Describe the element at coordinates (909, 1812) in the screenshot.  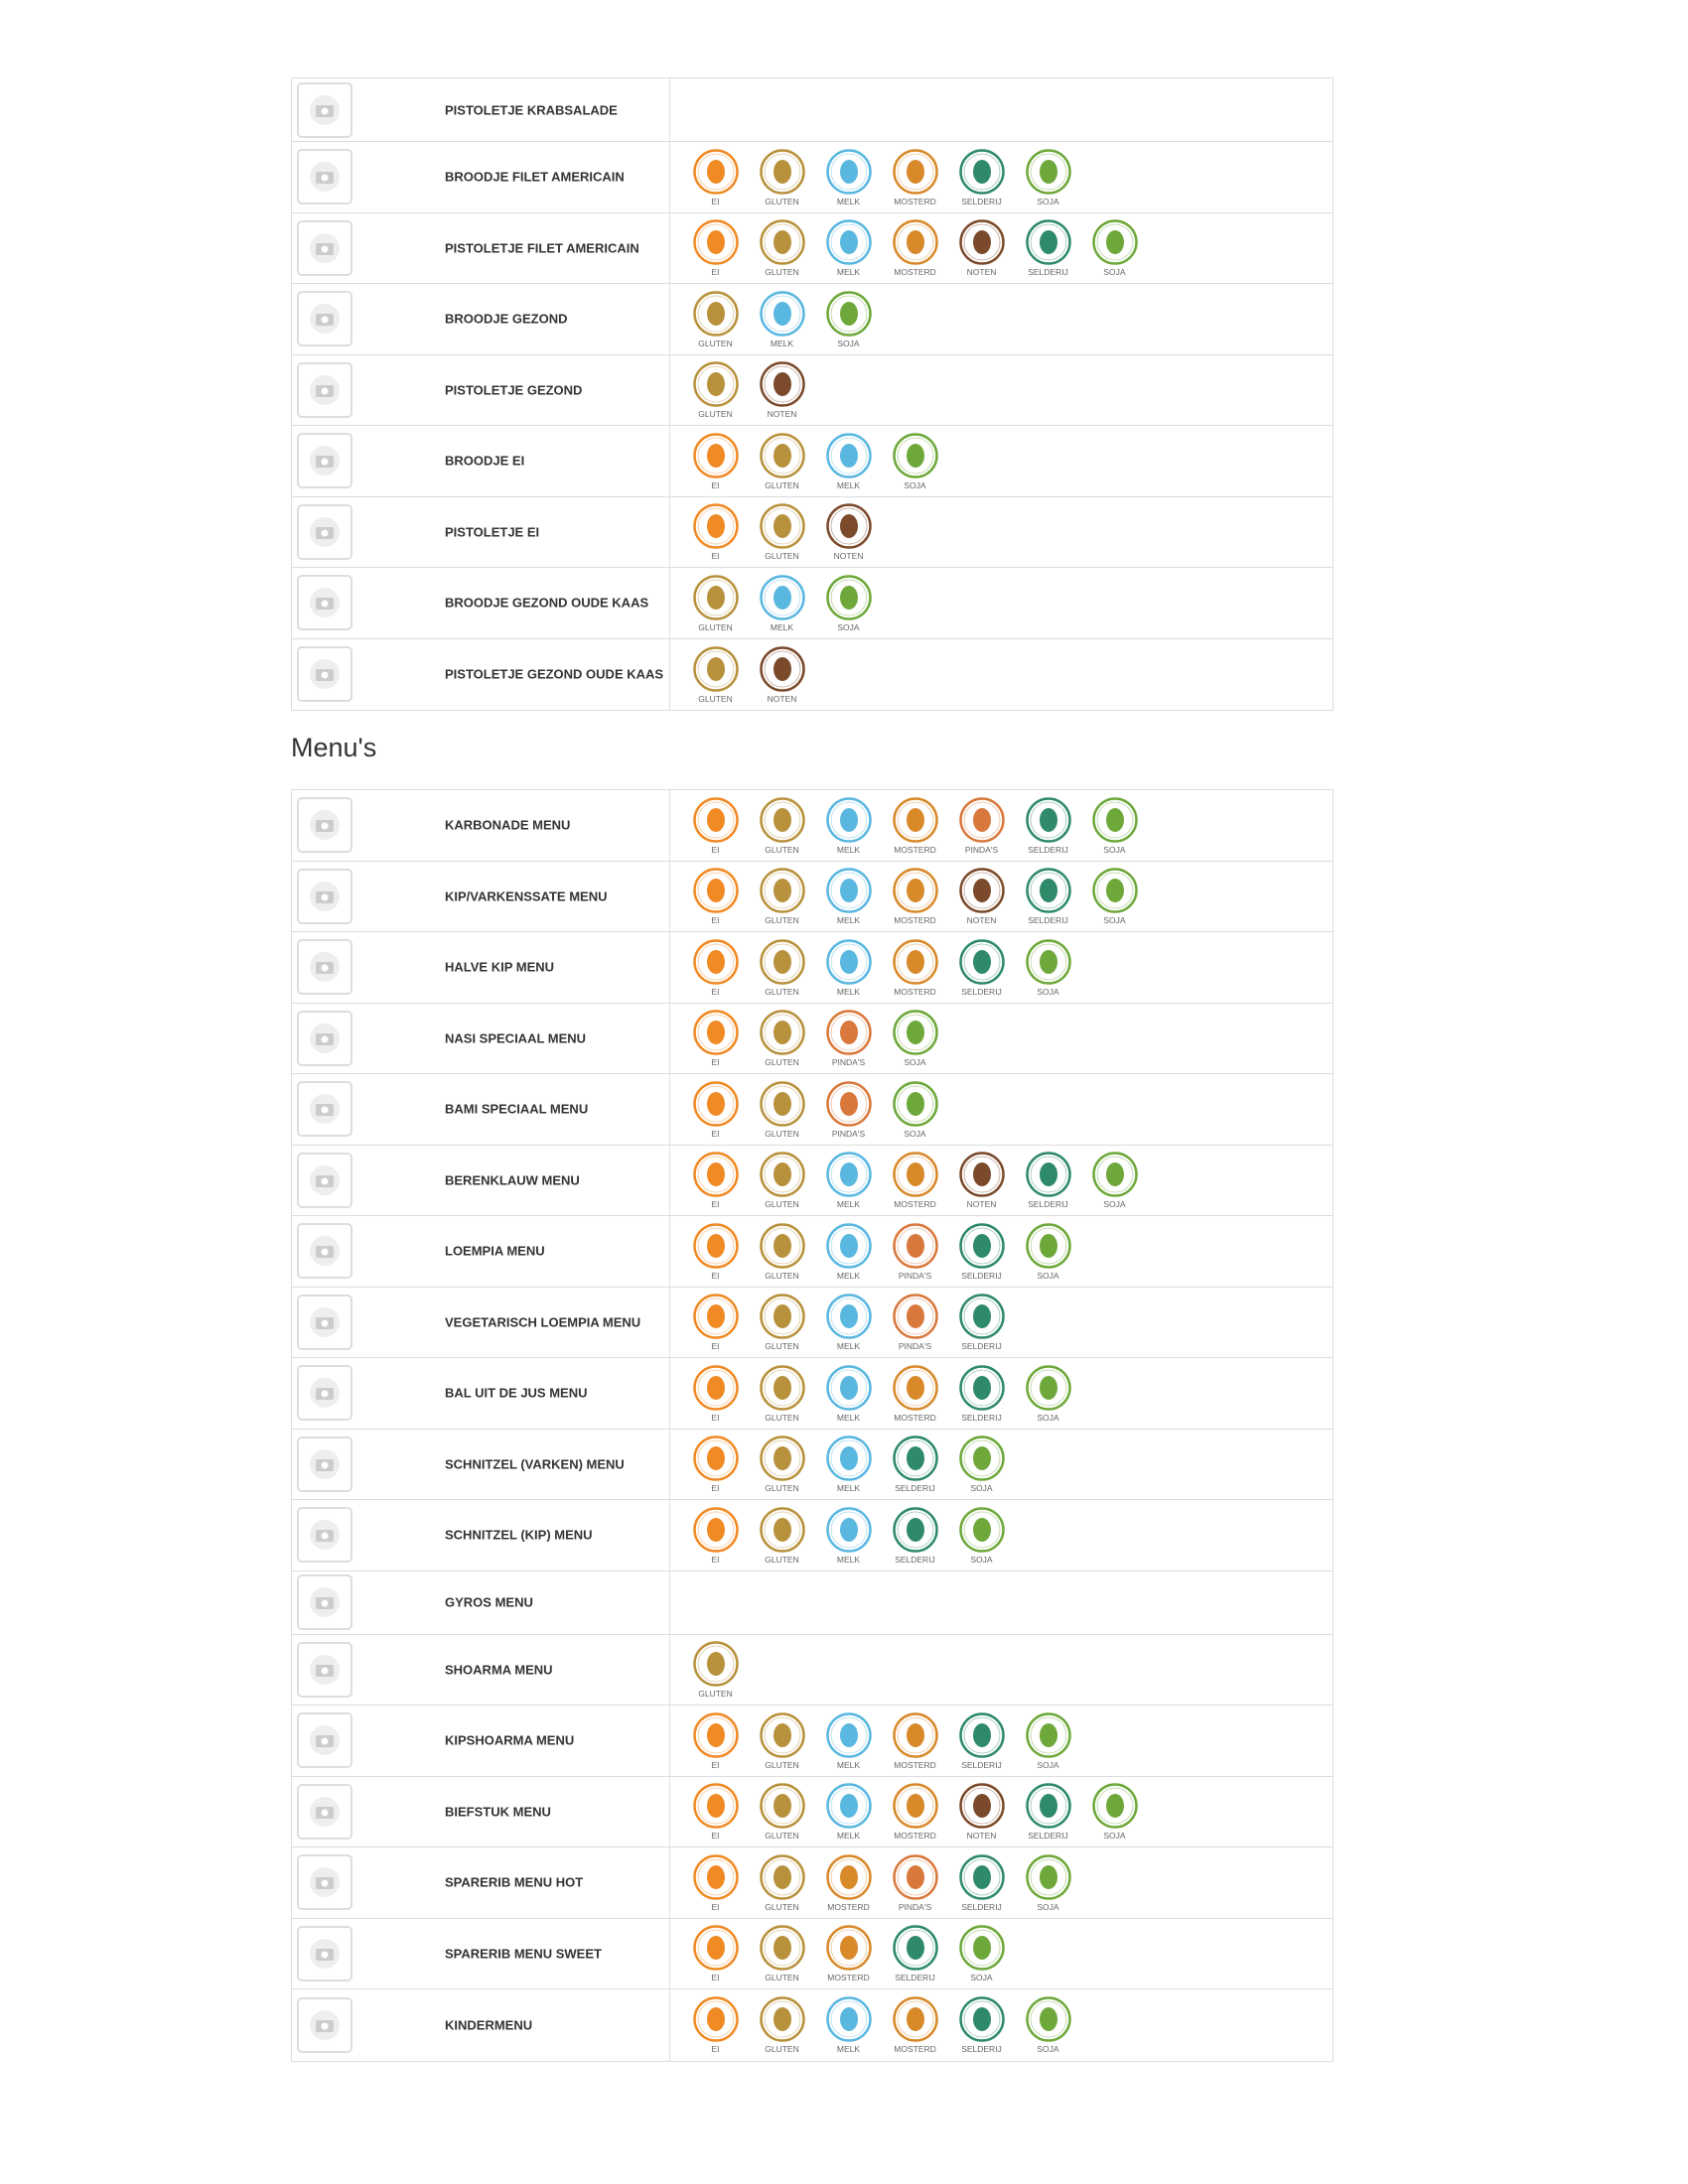
I see `allergen-cell: EI GLUTEN MELK MOSTERD NOTEN SELDERIJ SOJA` at that location.